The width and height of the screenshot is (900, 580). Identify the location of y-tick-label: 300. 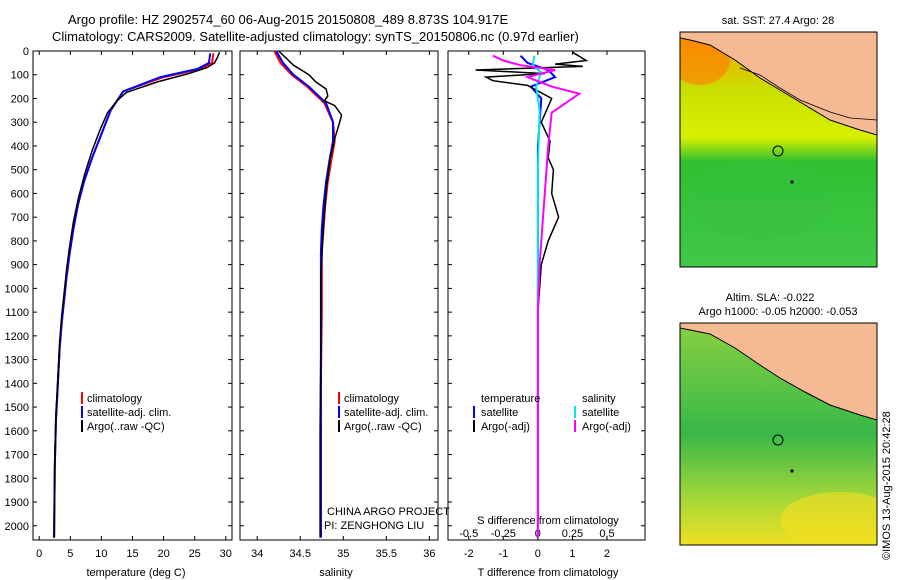
(20, 123).